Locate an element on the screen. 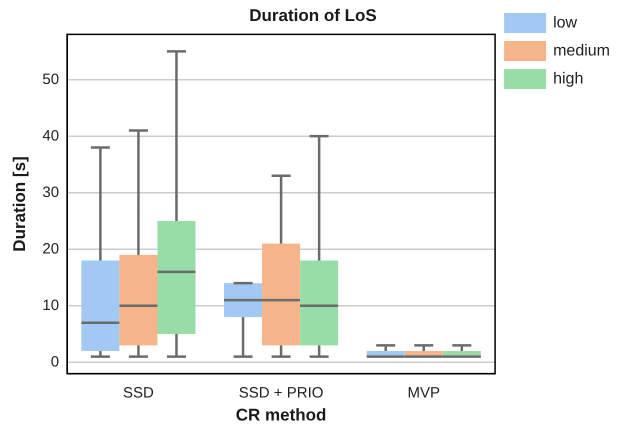  x-tick-label: SSD is located at coordinates (138, 393).